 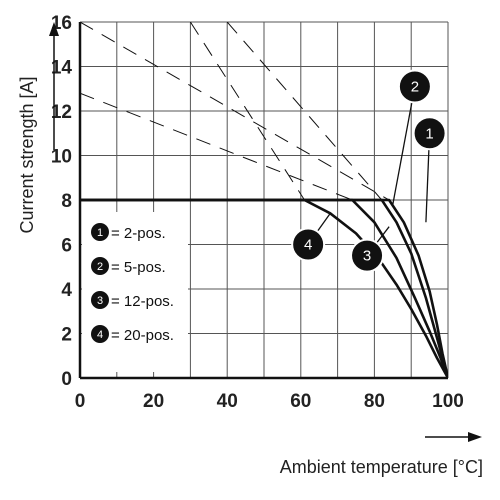 I want to click on callout-number-2: 2, so click(x=415, y=87).